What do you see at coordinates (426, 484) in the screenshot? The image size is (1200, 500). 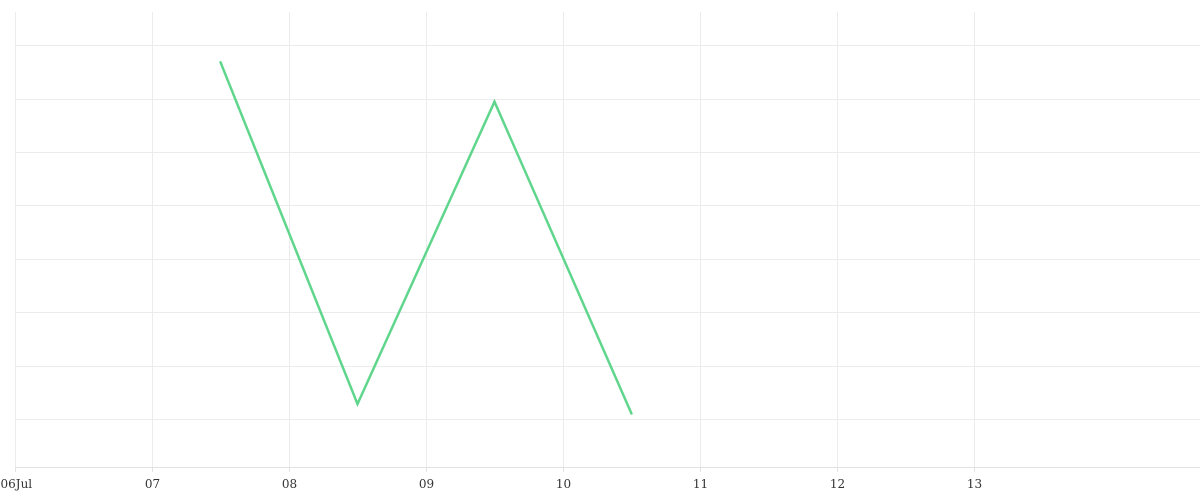 I see `x-tick-label: 09` at bounding box center [426, 484].